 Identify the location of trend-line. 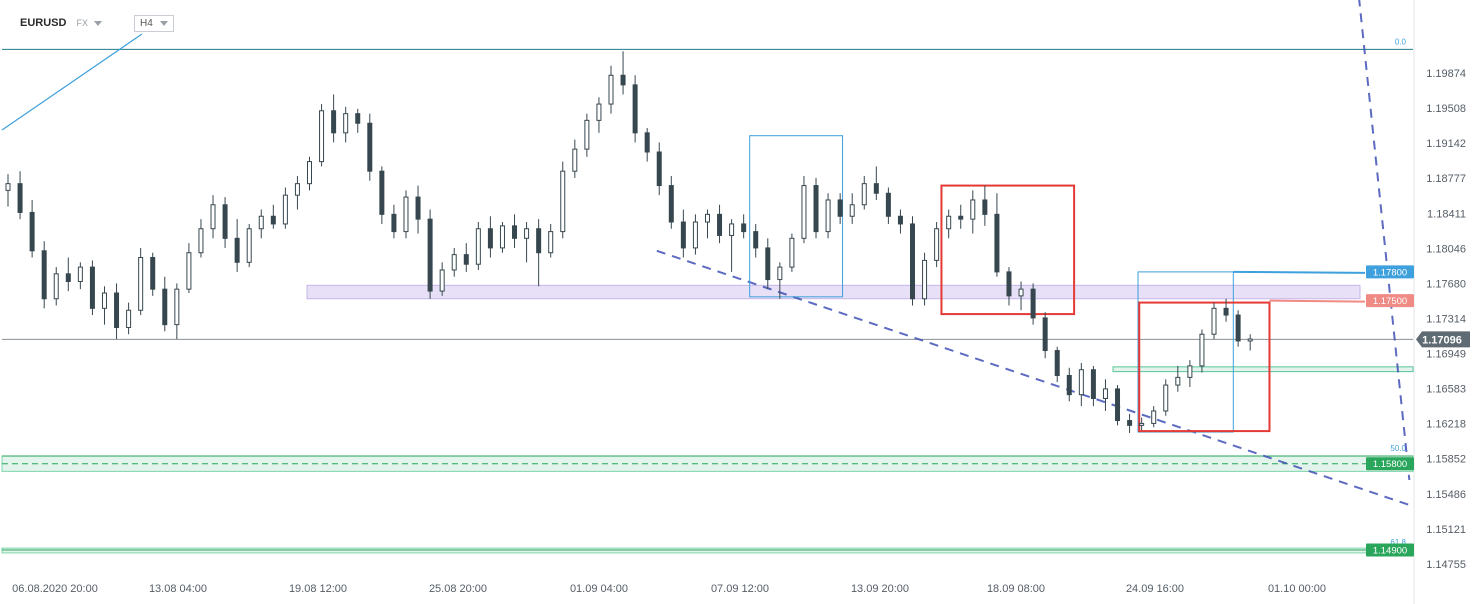
(72, 82).